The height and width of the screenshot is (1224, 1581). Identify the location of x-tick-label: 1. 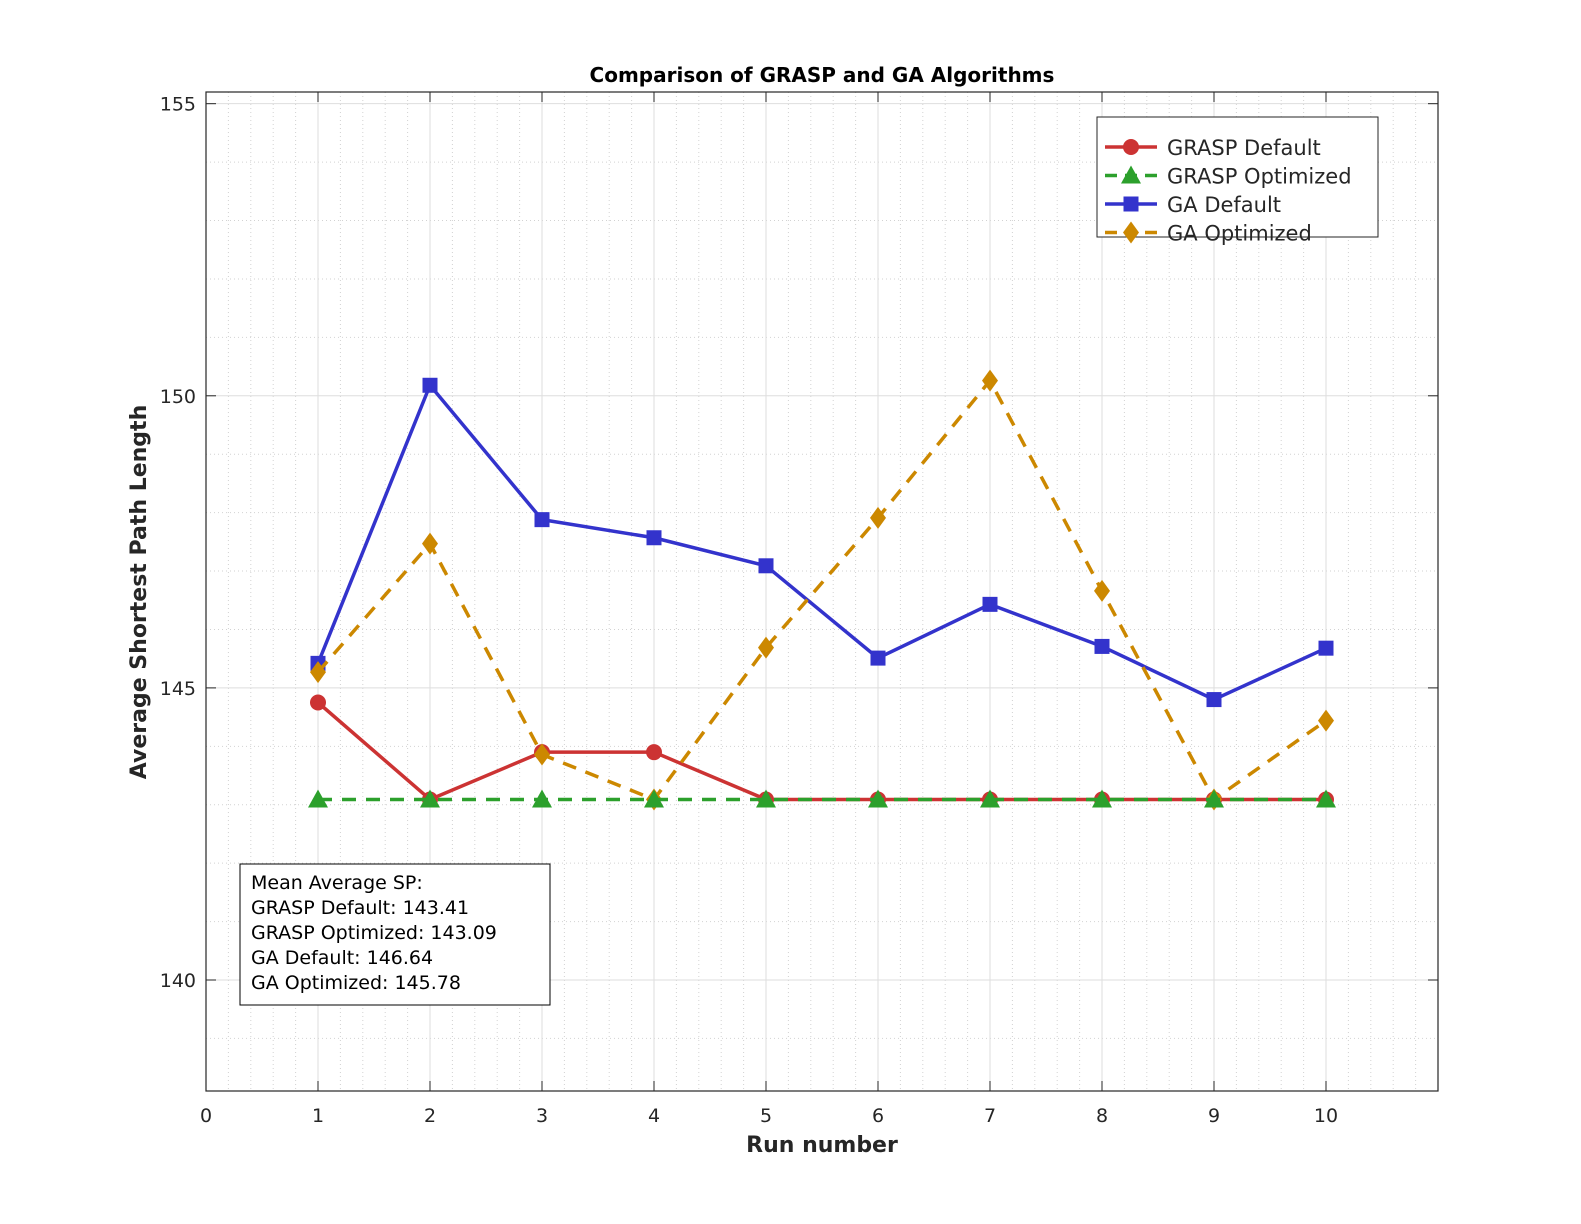
(318, 1116).